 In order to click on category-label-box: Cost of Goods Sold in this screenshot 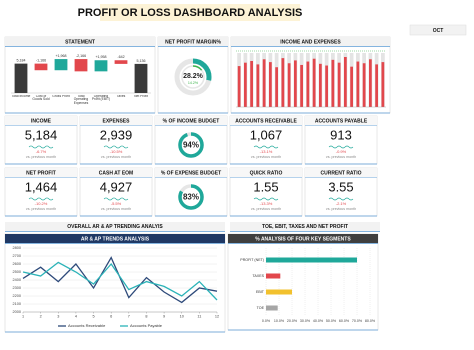, I will do `click(40, 98)`.